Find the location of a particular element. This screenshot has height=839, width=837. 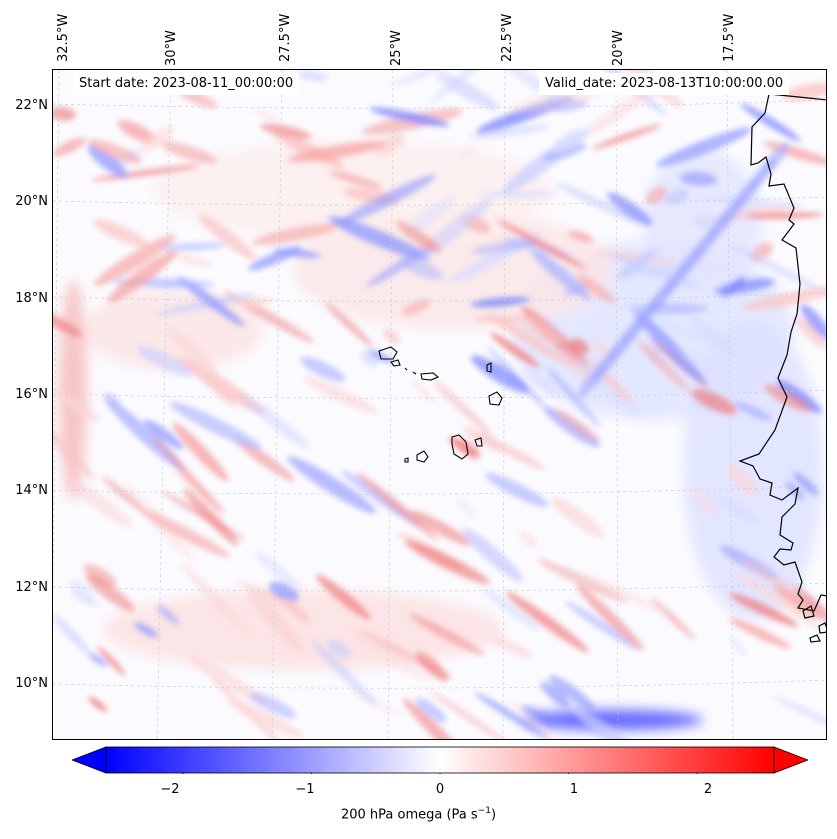

lat-label-20n: 20°N is located at coordinates (31, 201).